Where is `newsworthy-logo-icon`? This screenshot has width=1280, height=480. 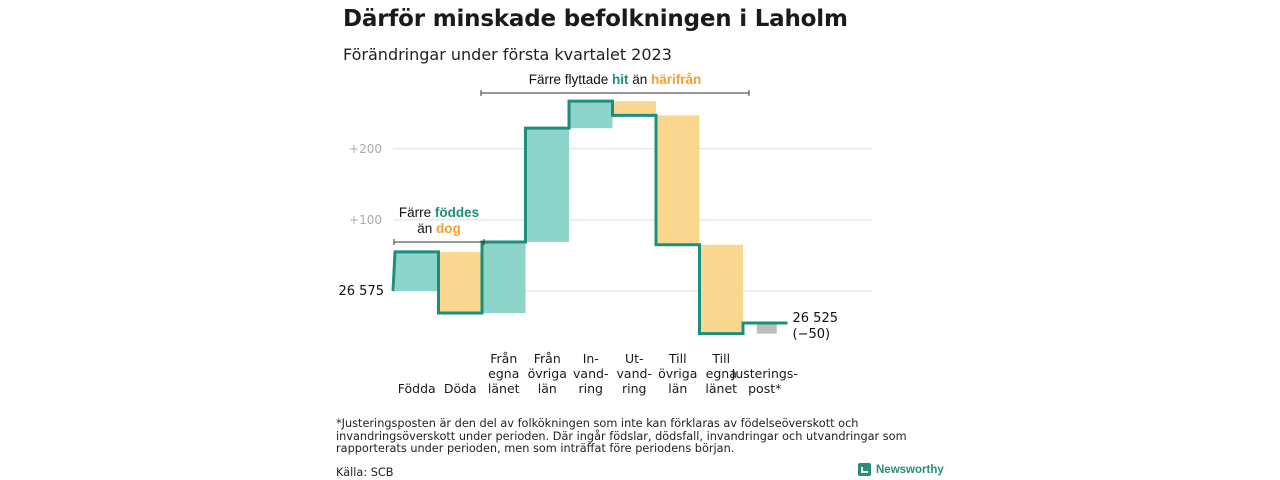 newsworthy-logo-icon is located at coordinates (864, 469).